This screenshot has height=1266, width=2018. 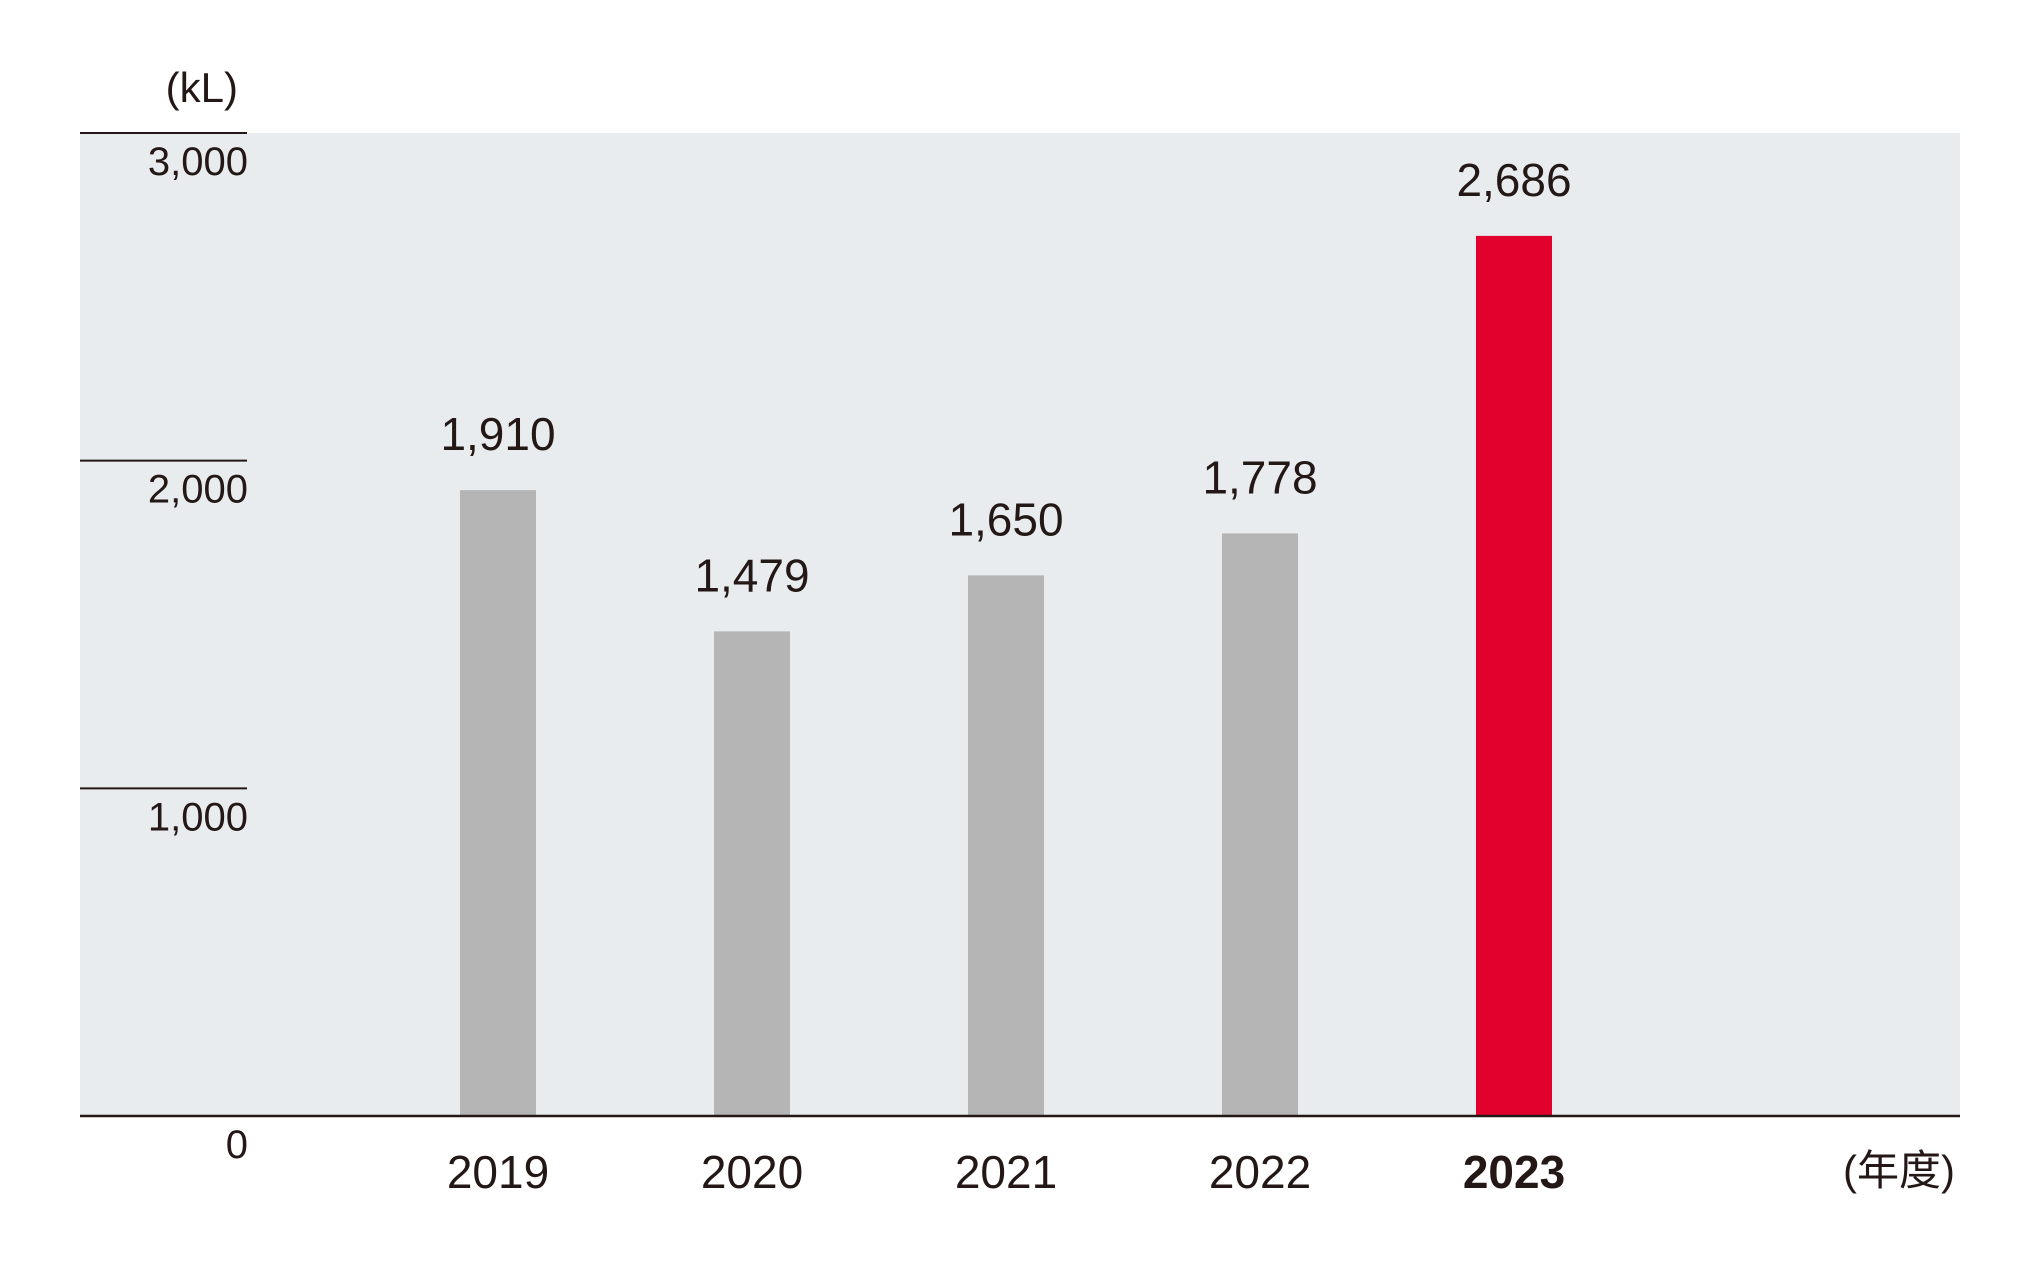 I want to click on data-label: 1,650, so click(x=1005, y=519).